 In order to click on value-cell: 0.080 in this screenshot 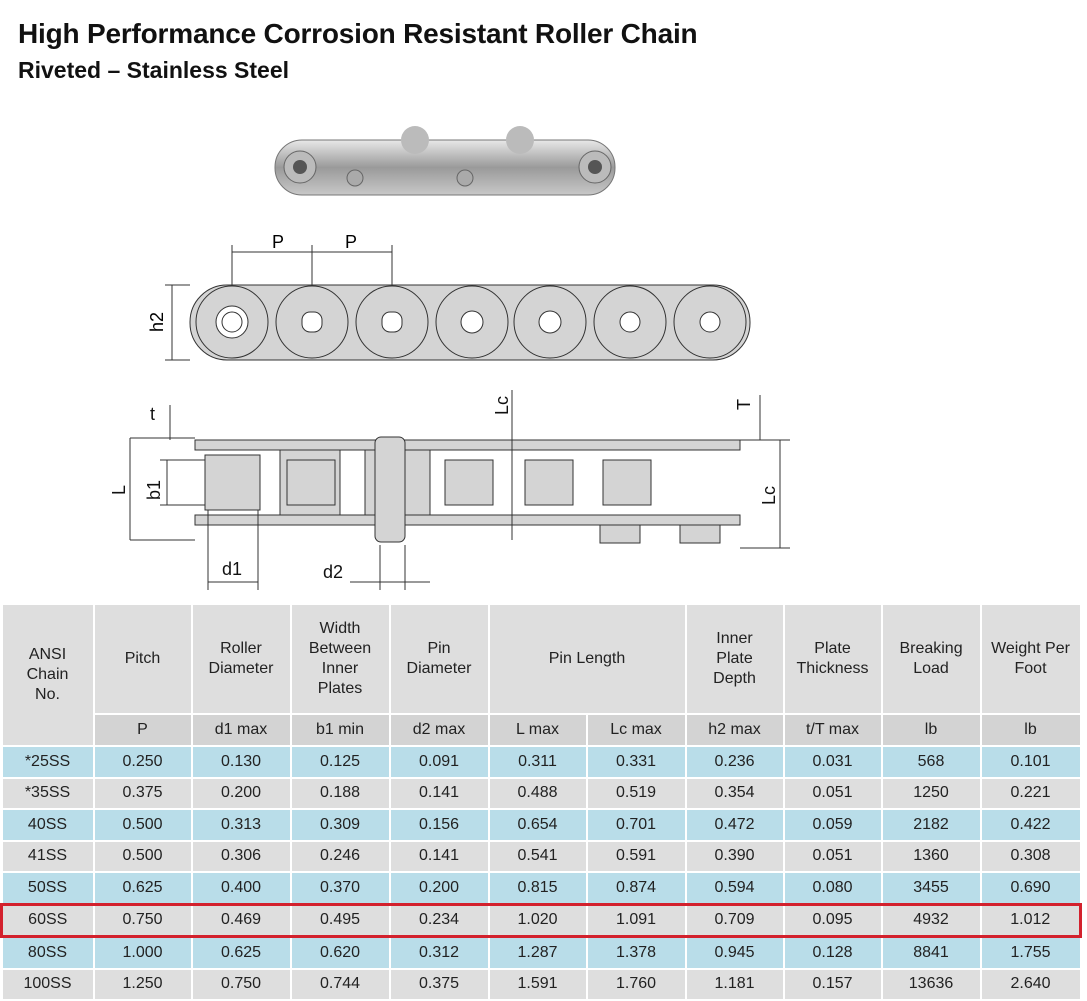, I will do `click(832, 888)`.